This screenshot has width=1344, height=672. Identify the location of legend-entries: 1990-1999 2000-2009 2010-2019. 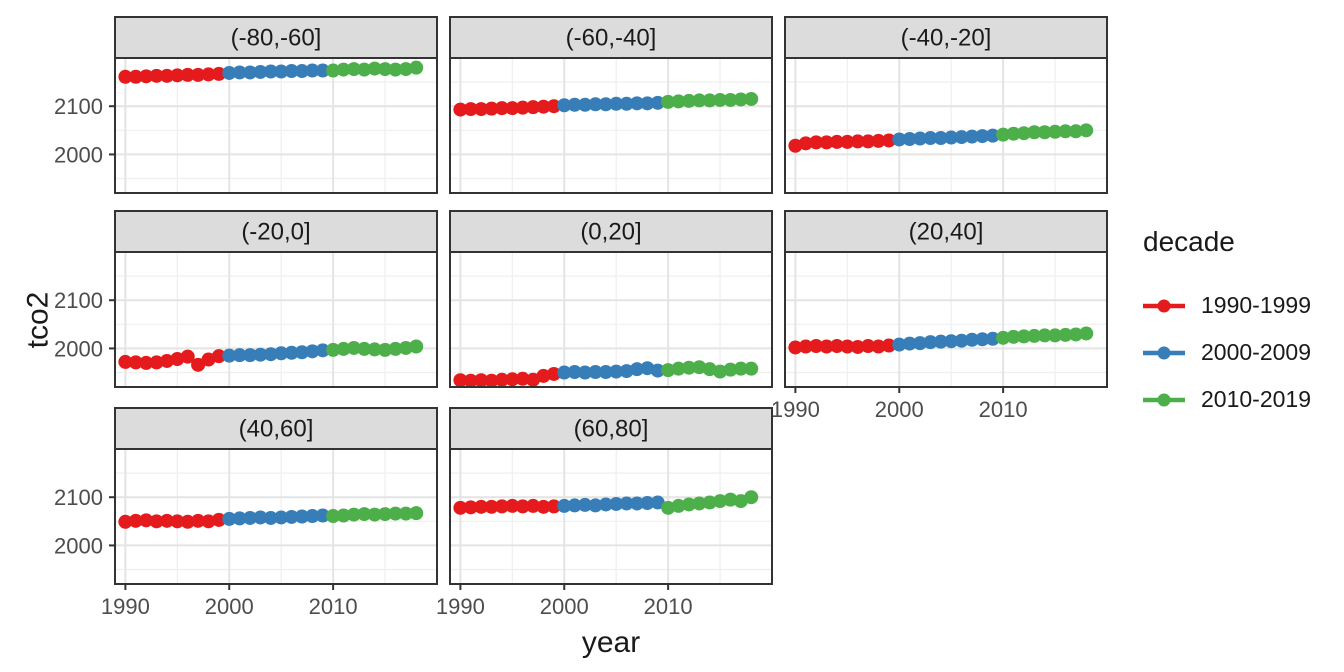
(1227, 352).